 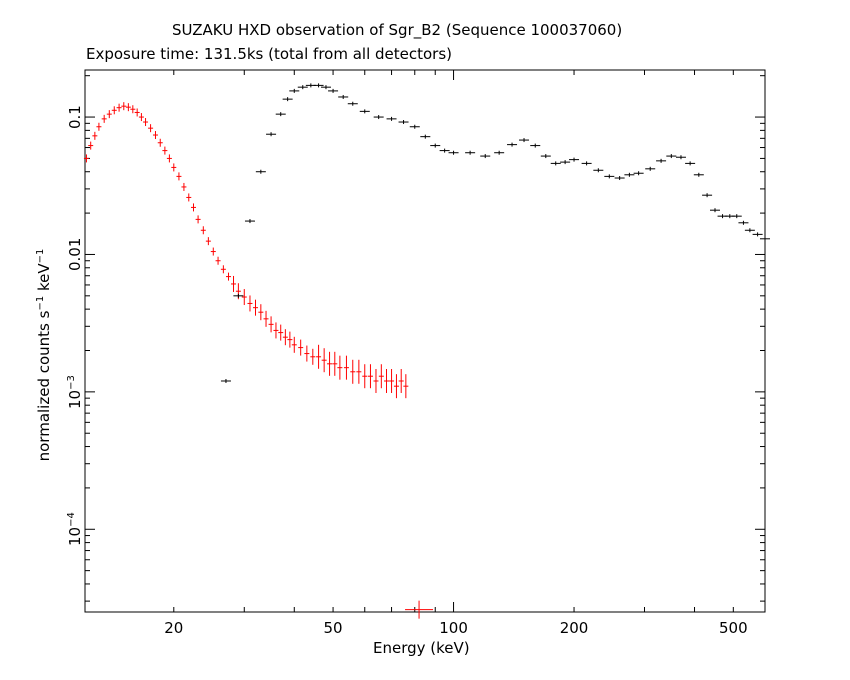 I want to click on y-axis-label: normalized counts s−1 keV−1, so click(x=44, y=355).